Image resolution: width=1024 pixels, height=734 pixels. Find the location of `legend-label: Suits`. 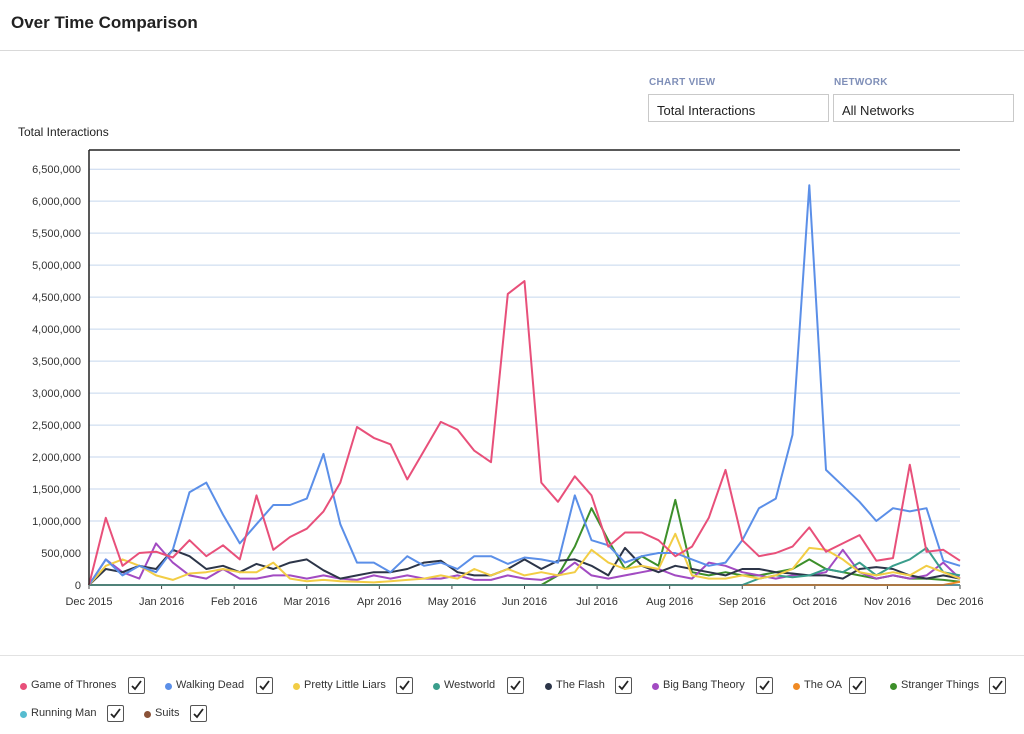

legend-label: Suits is located at coordinates (167, 713).